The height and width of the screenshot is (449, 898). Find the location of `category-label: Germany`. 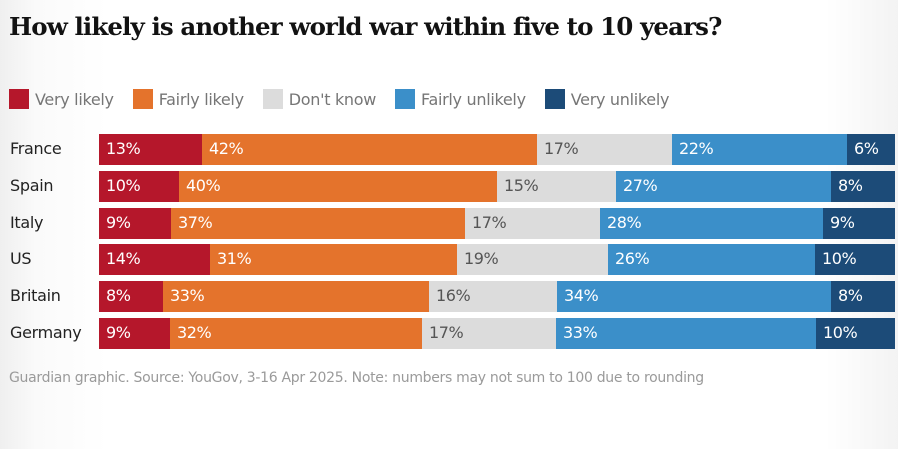

category-label: Germany is located at coordinates (46, 332).